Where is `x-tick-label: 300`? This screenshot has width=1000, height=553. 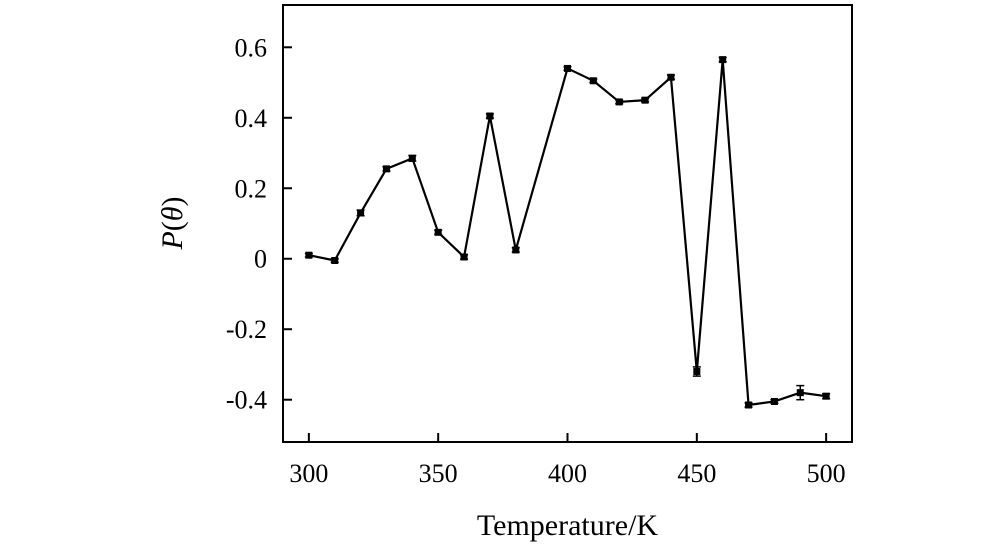 x-tick-label: 300 is located at coordinates (308, 473).